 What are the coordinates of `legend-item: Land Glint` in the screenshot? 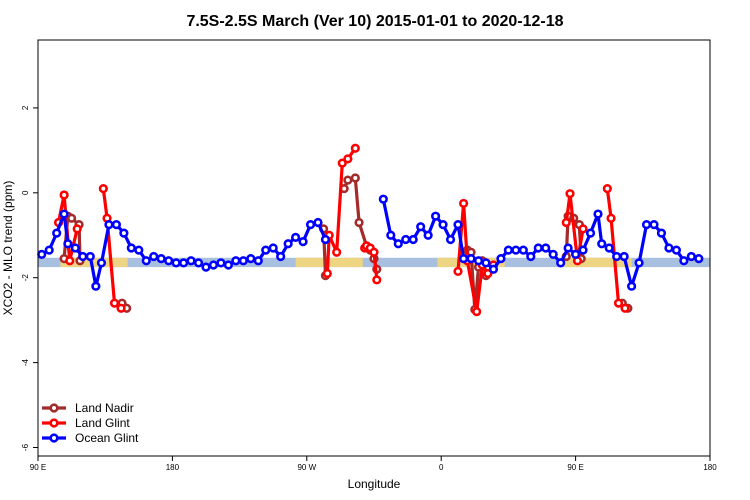 It's located at (86, 423).